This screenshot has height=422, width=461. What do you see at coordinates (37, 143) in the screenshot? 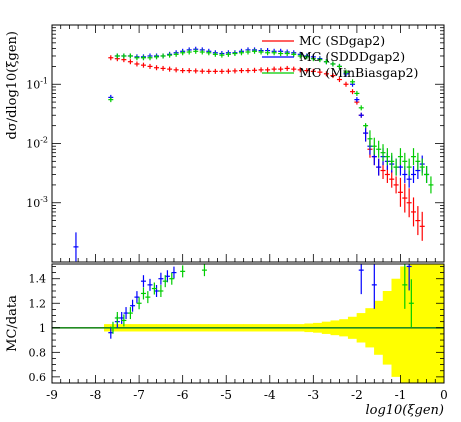
I see `y-tick-label: 10⁻²` at bounding box center [37, 143].